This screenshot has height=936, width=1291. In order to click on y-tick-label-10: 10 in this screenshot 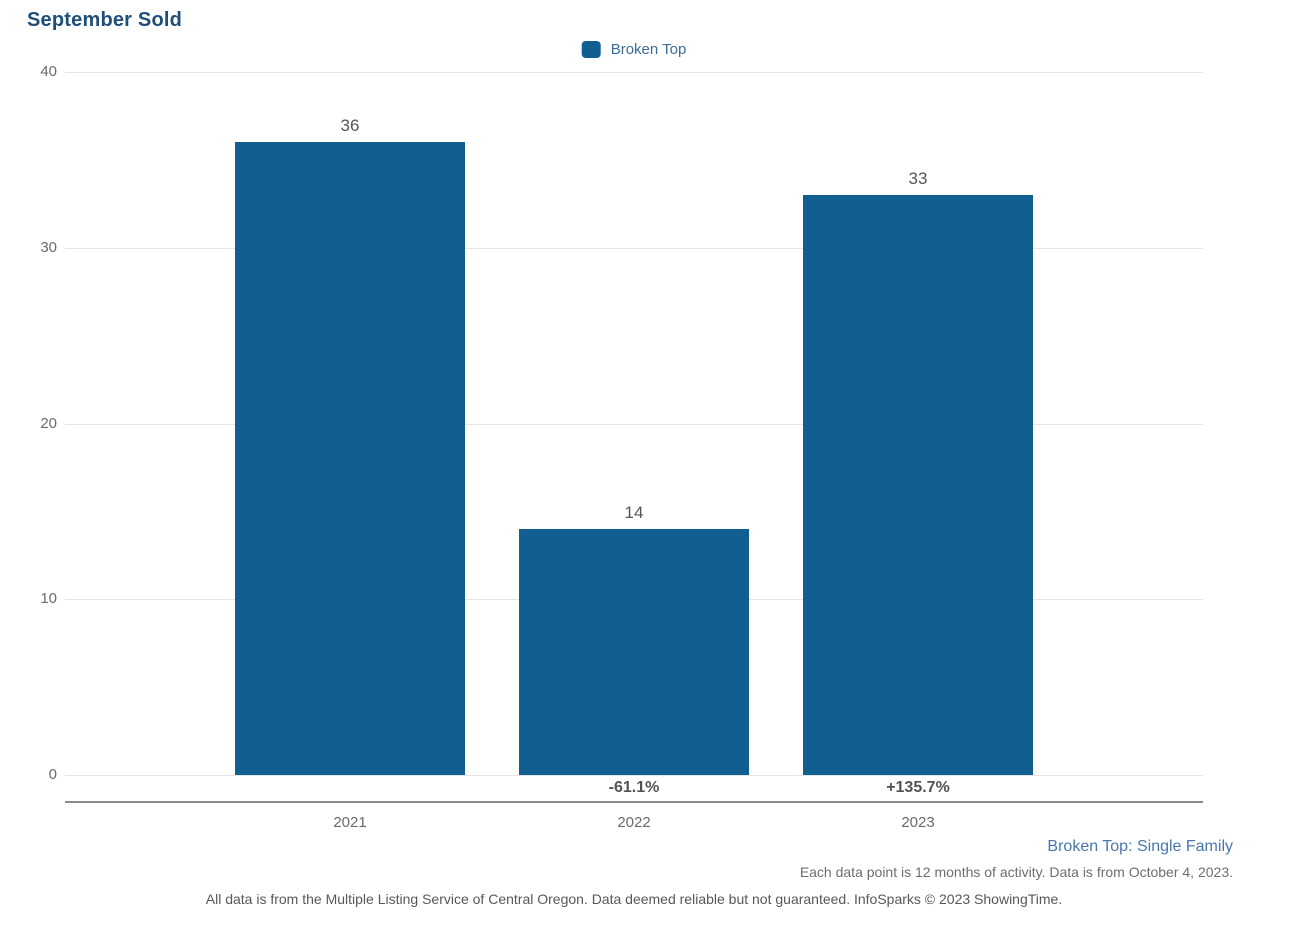, I will do `click(48, 599)`.